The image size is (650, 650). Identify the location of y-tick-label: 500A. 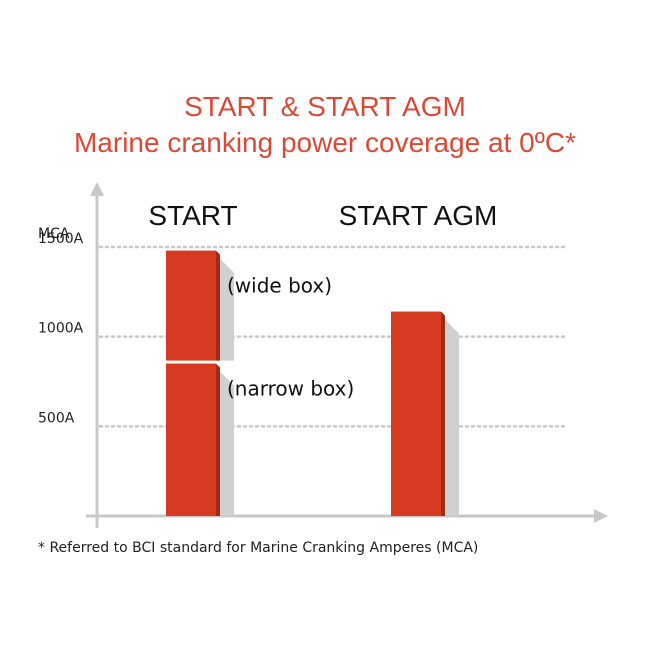
(56, 418).